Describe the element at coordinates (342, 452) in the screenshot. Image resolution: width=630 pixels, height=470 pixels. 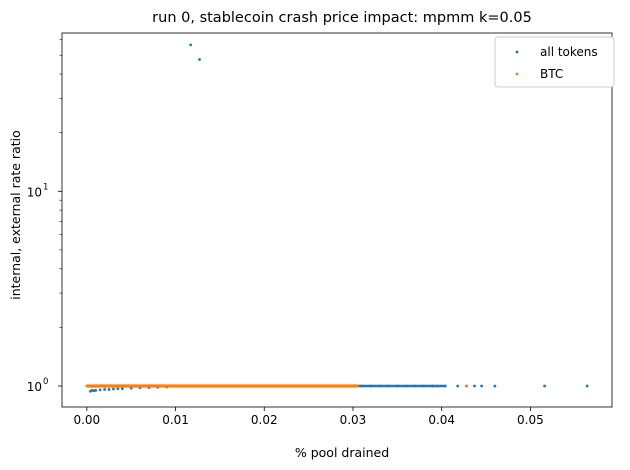
I see `x-axis-label: % pool drained` at that location.